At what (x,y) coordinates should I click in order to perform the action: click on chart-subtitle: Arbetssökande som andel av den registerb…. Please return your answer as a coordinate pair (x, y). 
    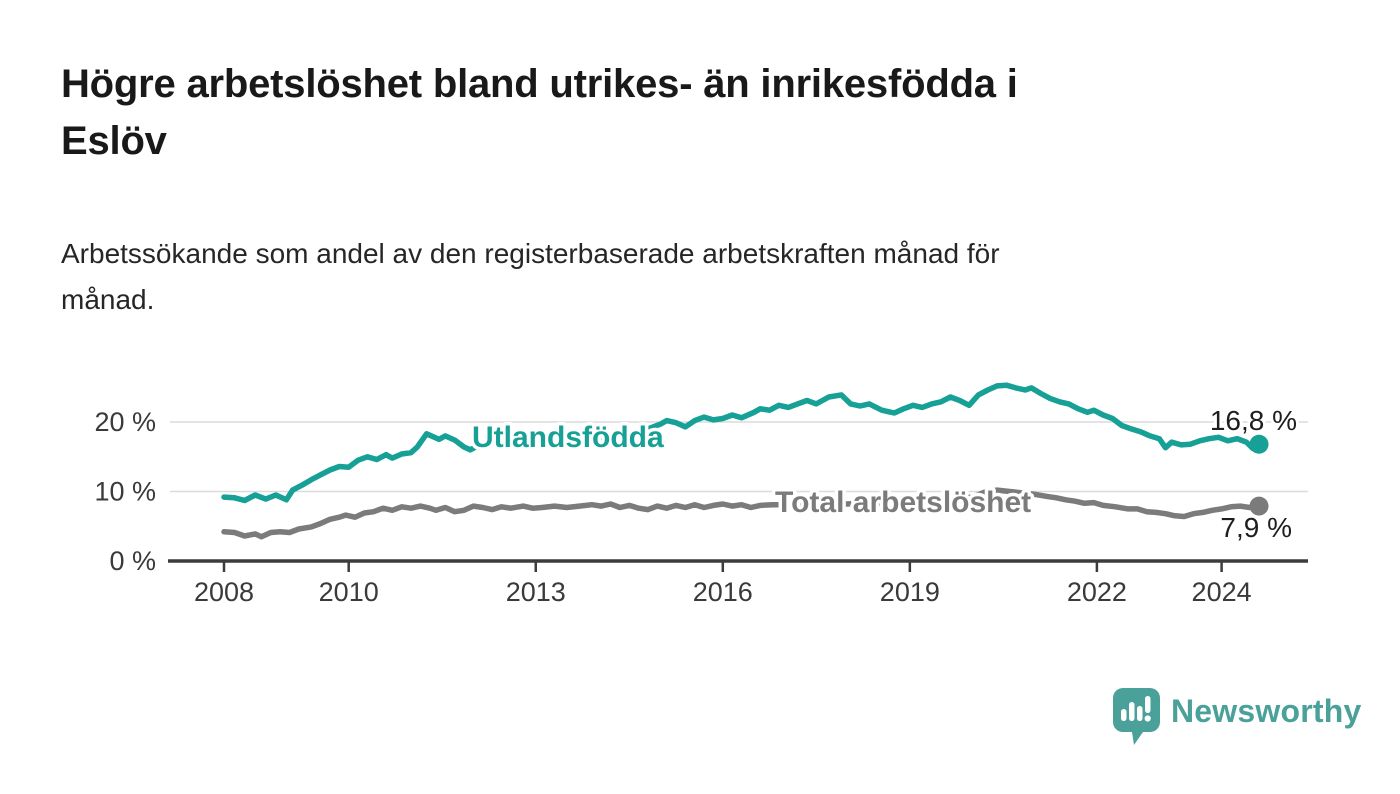
    Looking at the image, I should click on (530, 276).